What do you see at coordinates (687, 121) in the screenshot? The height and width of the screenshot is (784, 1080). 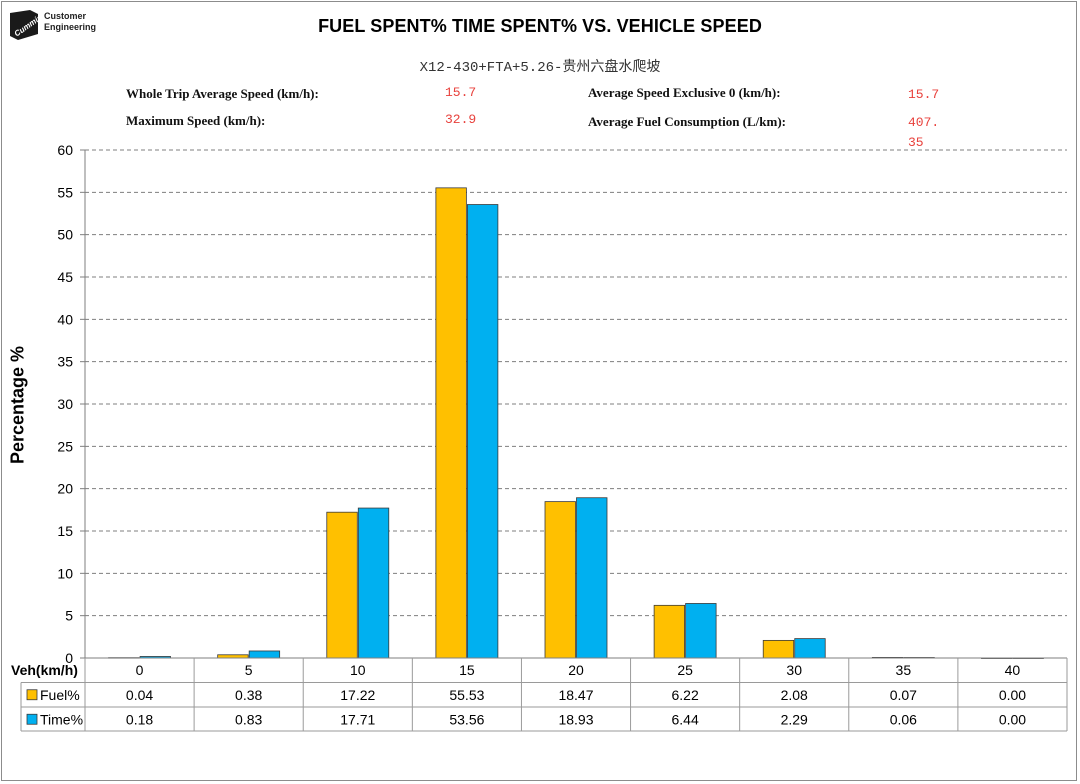 I see `avg-fuel-label: Average Fuel Consumption (L/km):` at bounding box center [687, 121].